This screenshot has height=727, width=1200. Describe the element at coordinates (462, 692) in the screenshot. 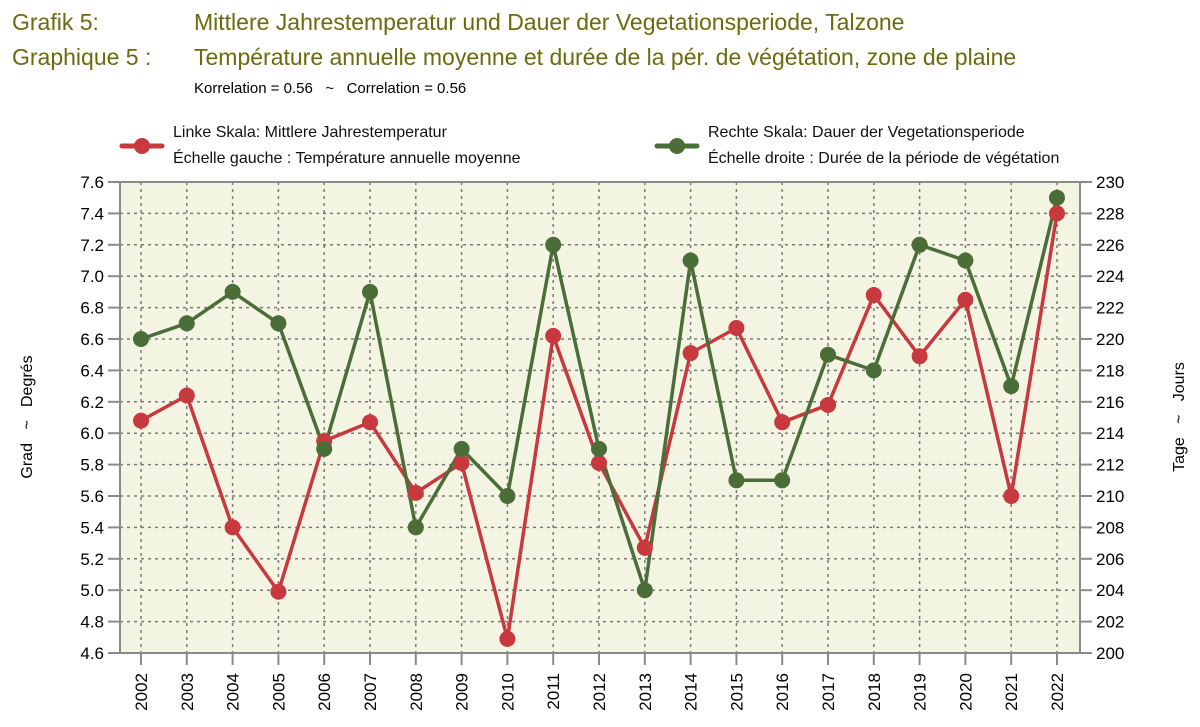

I see `x-tick-label: 2009` at that location.